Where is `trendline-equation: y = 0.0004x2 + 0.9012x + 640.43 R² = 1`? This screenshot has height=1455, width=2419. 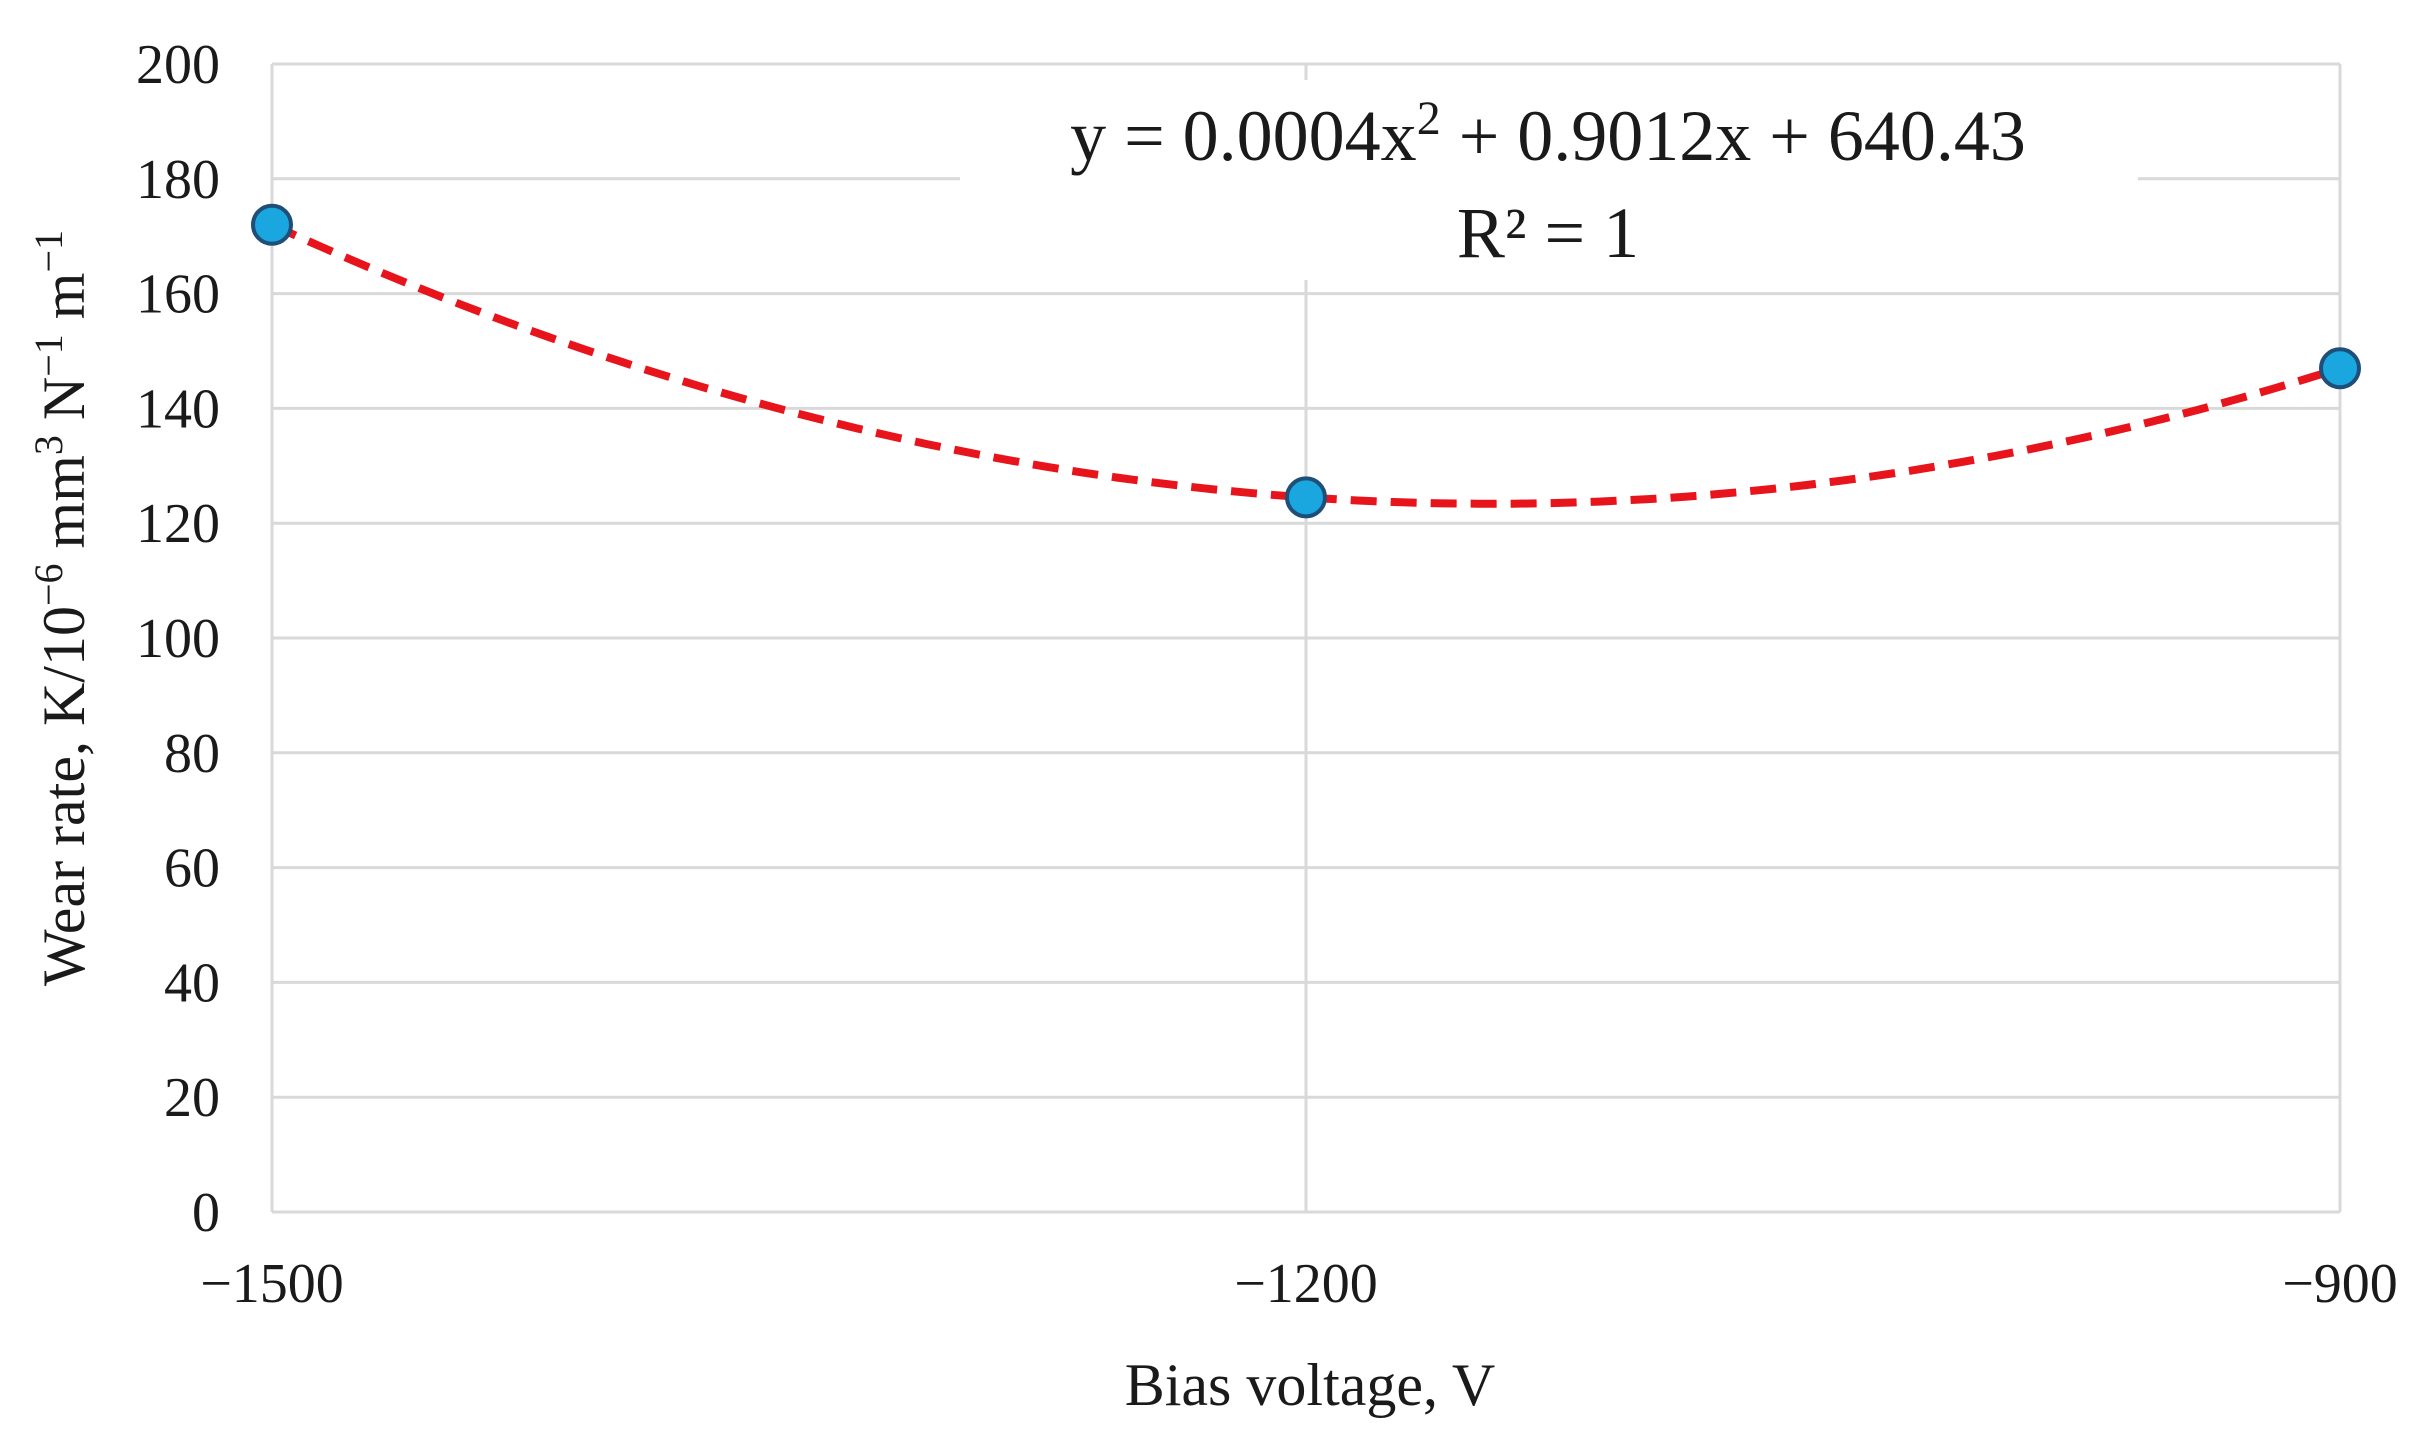
trendline-equation: y = 0.0004x2 + 0.9012x + 640.43 R² = 1 is located at coordinates (1549, 180).